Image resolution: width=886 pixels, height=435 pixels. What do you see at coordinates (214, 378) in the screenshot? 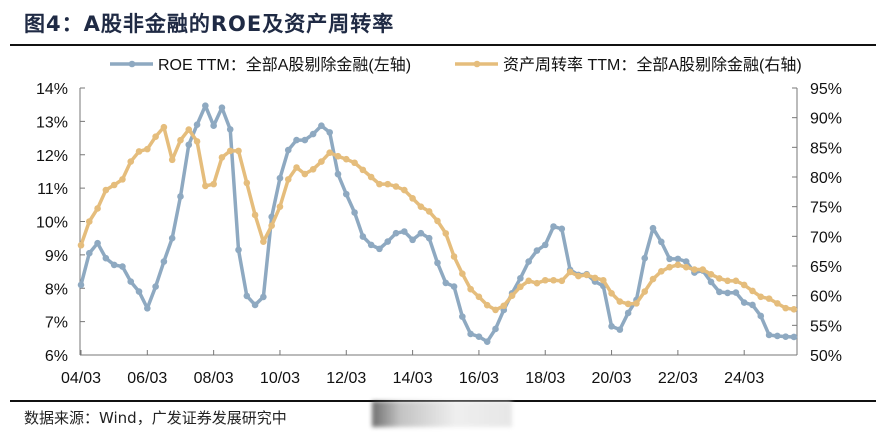
I see `x-tick-label: 08/03` at bounding box center [214, 378].